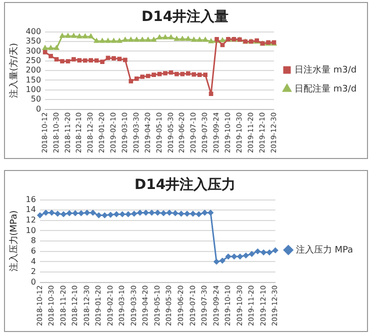 The height and width of the screenshot is (334, 371). What do you see at coordinates (34, 79) in the screenshot?
I see `y-tick-label: 150` at bounding box center [34, 79].